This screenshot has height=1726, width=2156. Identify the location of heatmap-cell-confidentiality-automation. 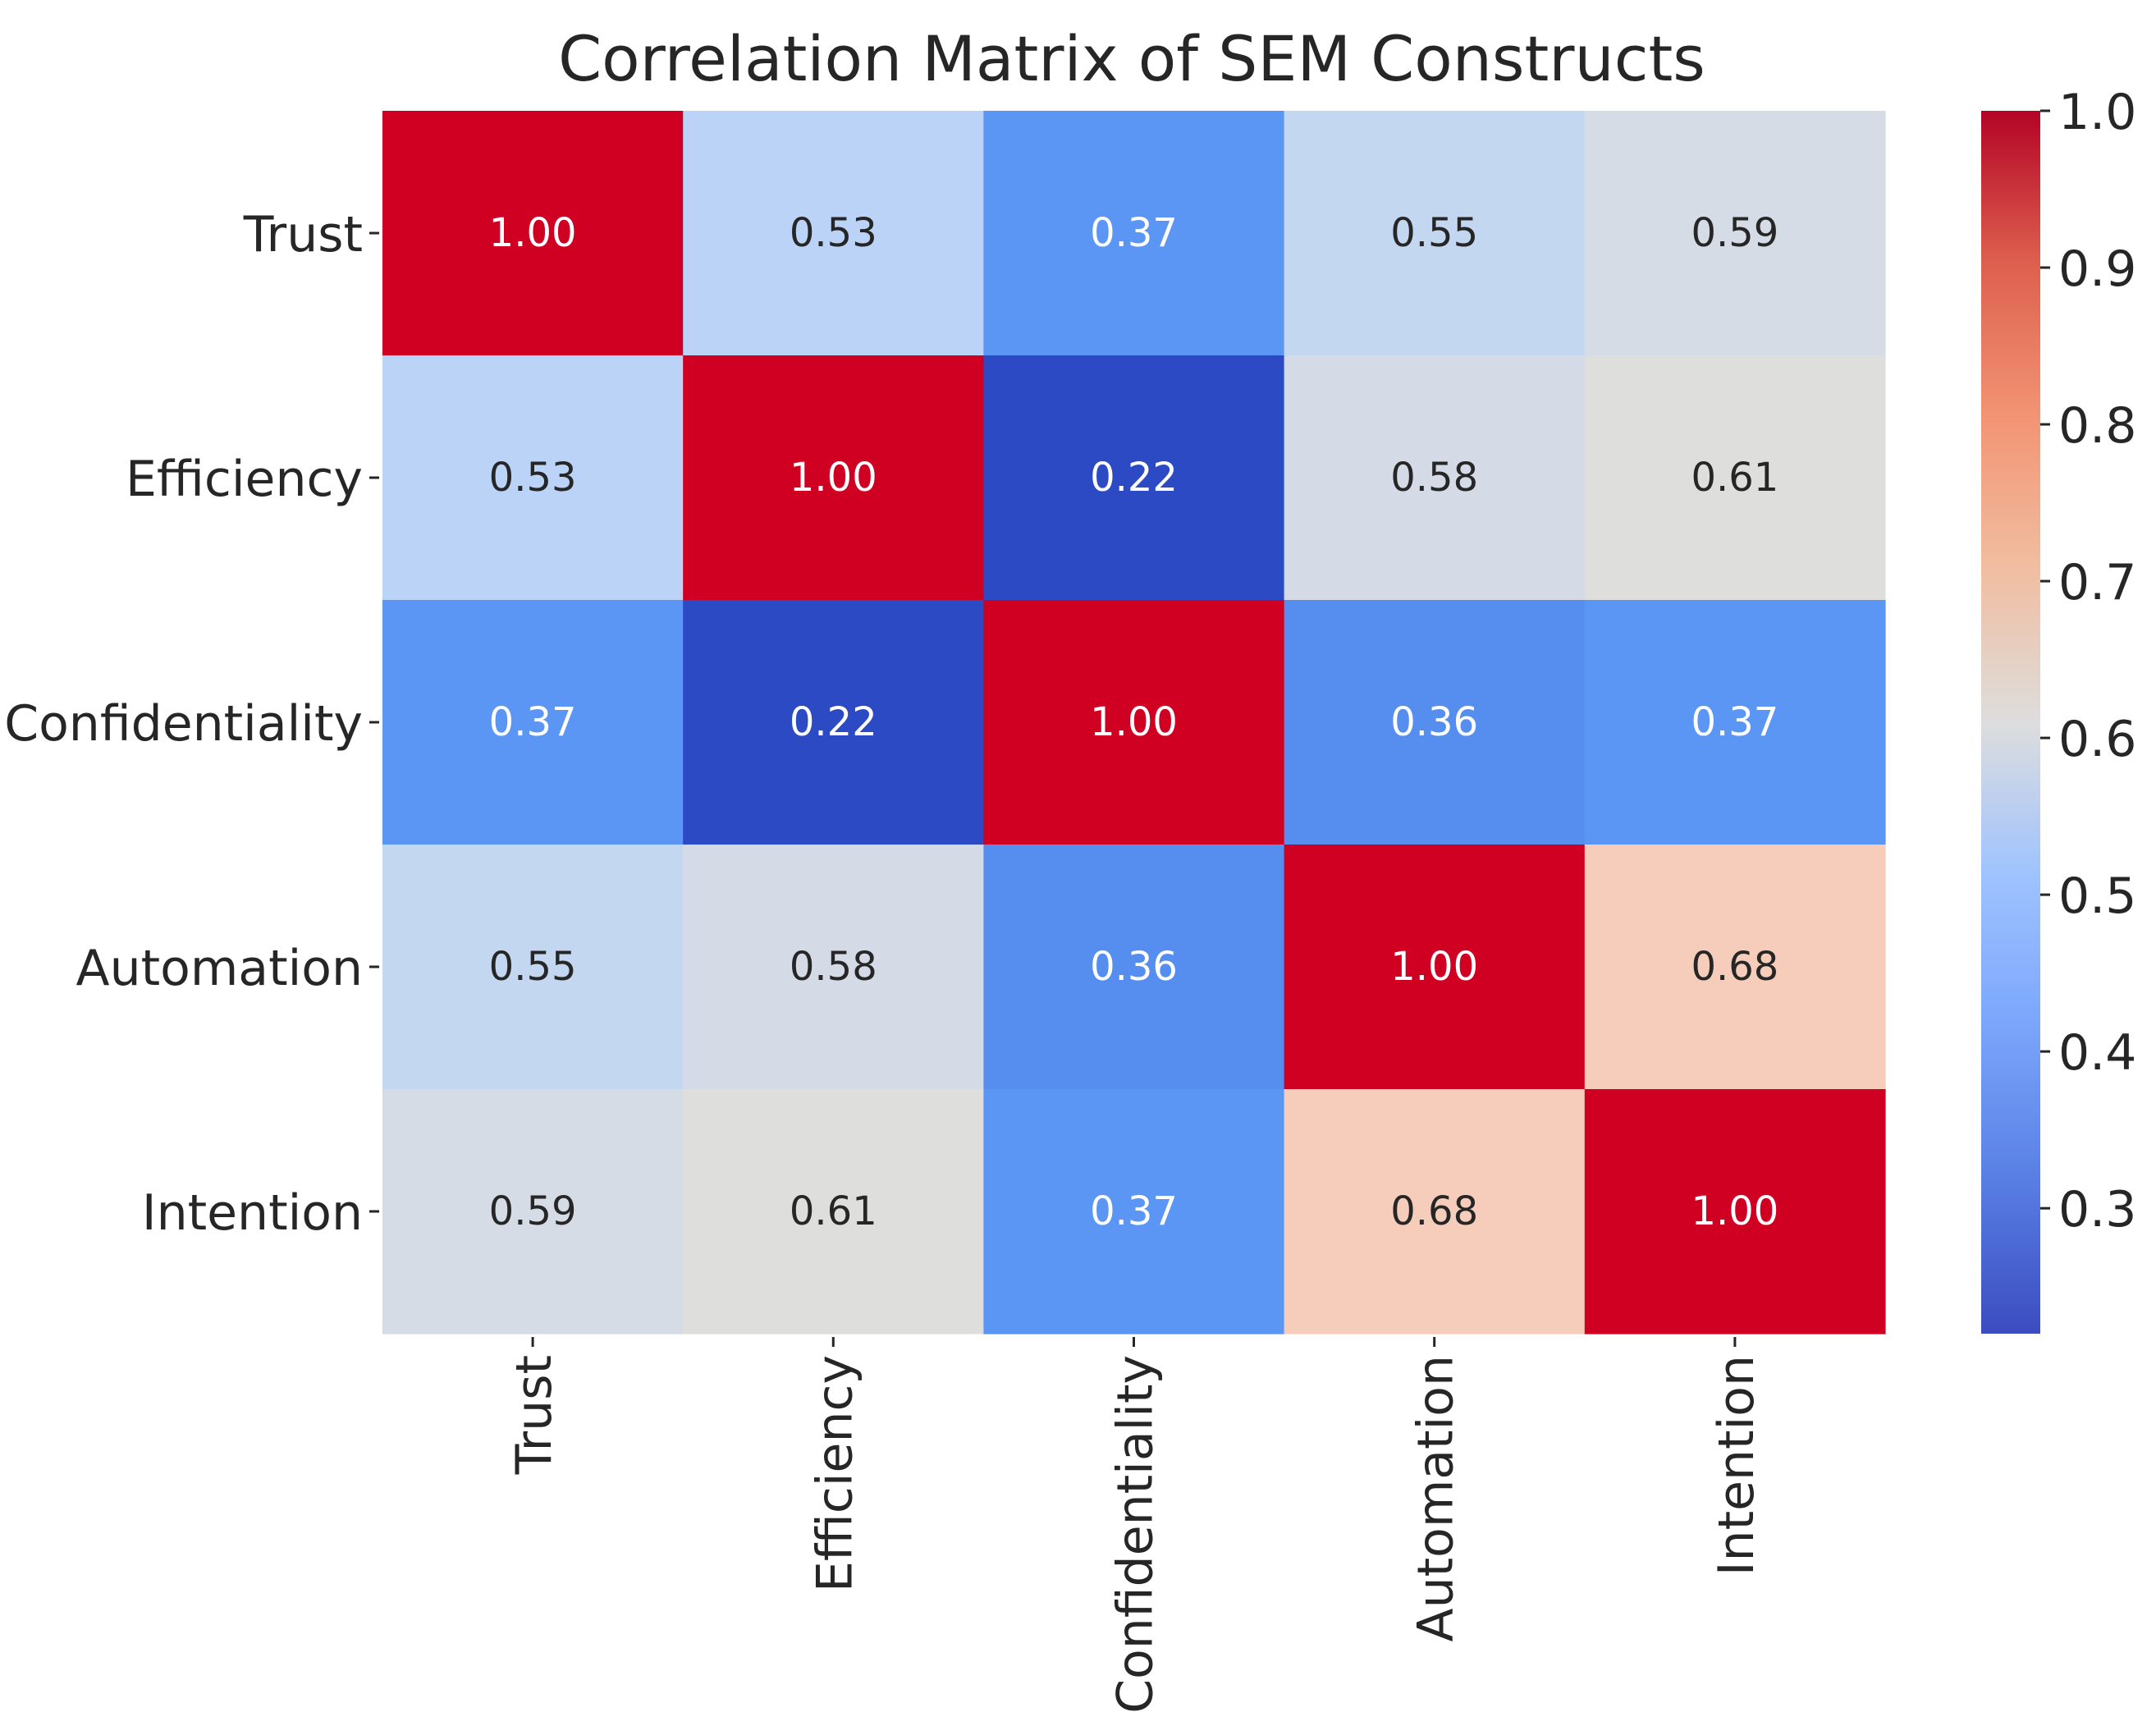
(1435, 722).